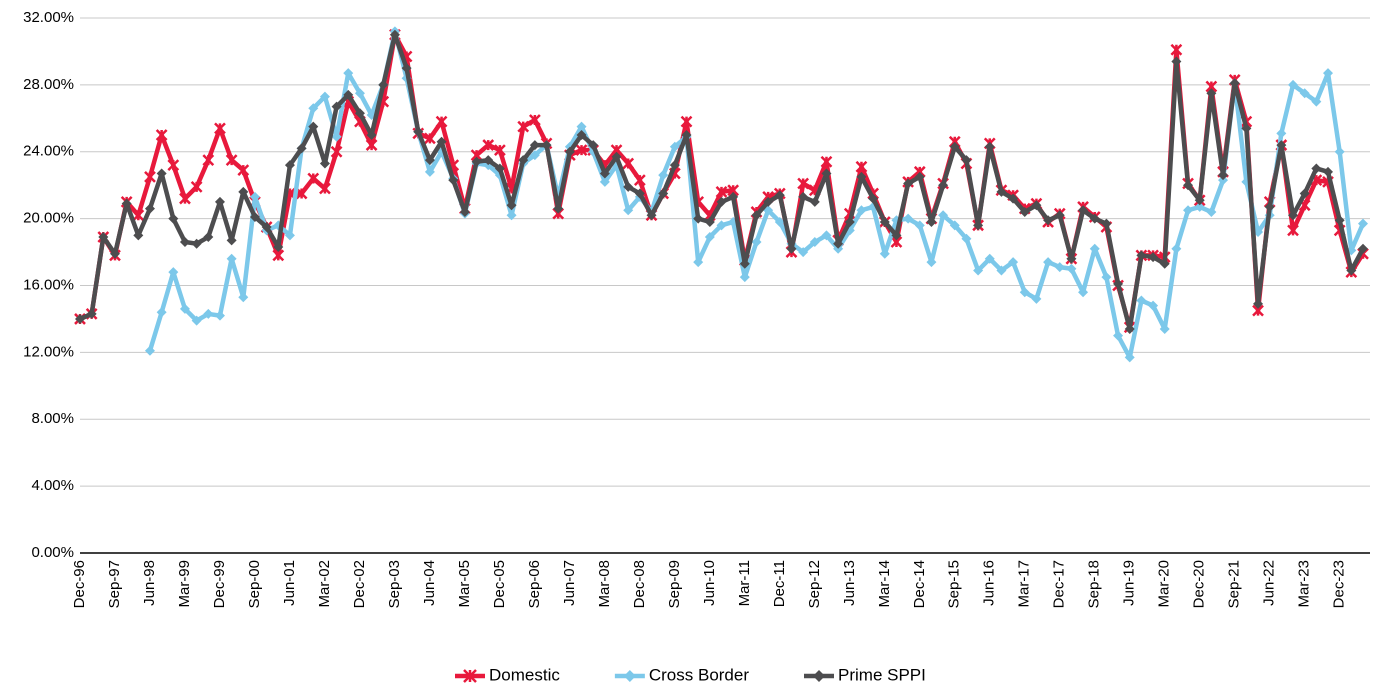 This screenshot has width=1376, height=690. What do you see at coordinates (674, 584) in the screenshot?
I see `x-tick-label: Sep-09` at bounding box center [674, 584].